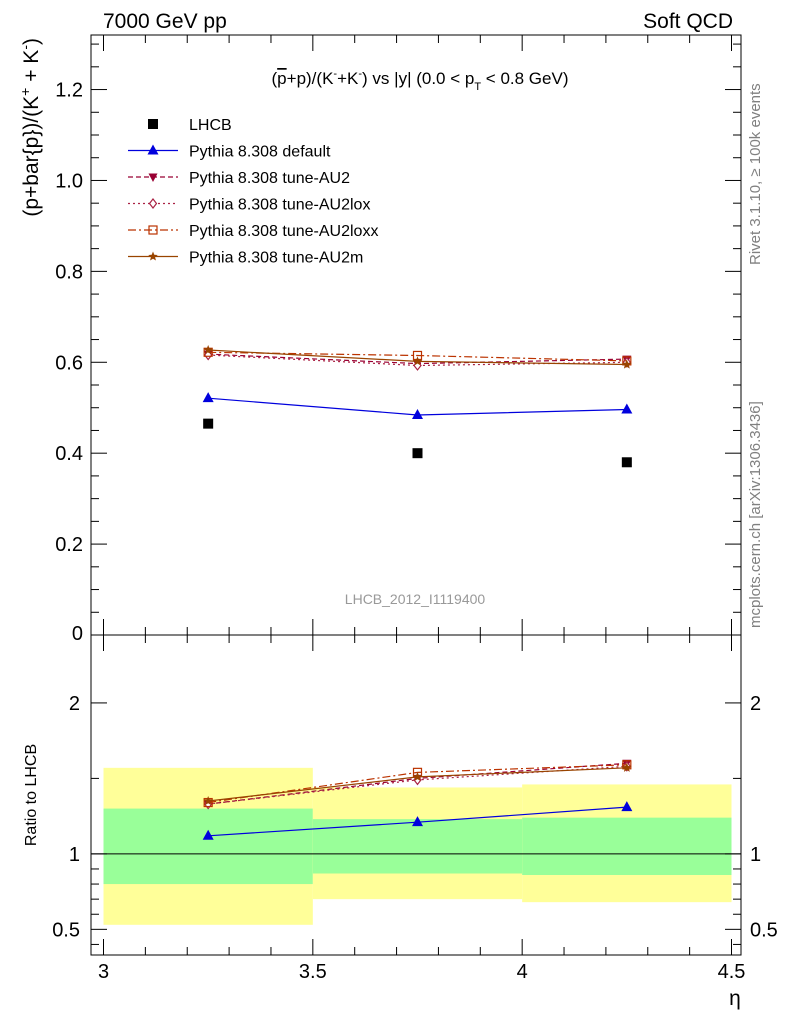 The height and width of the screenshot is (1024, 786). I want to click on watermark: LHCB_2012_I1119400, so click(415, 599).